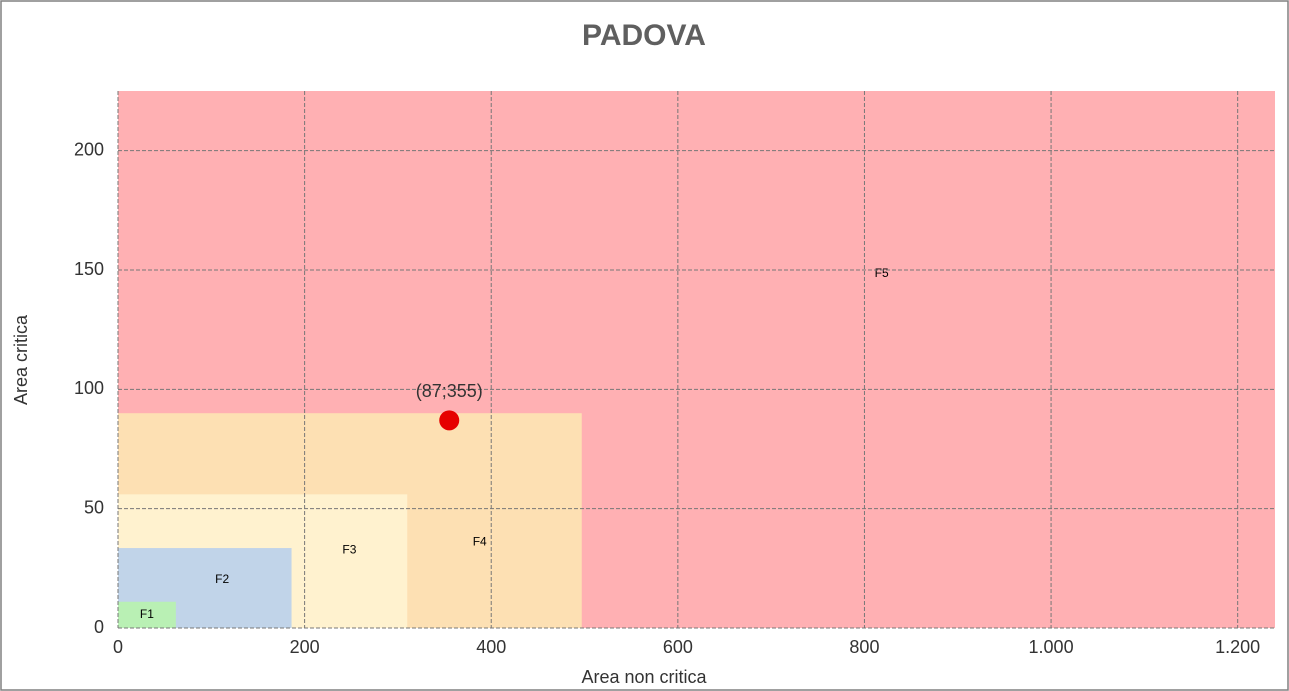  Describe the element at coordinates (882, 273) in the screenshot. I see `region-label: F5` at that location.